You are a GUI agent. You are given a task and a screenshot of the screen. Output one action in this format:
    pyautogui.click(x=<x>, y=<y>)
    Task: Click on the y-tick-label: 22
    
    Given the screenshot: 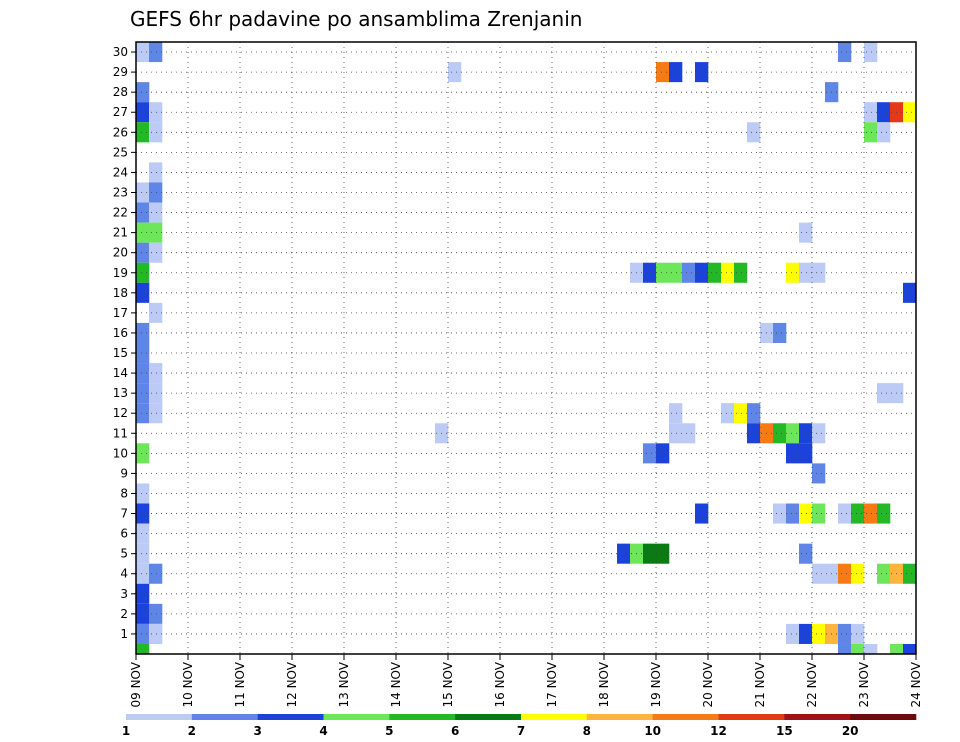 What is the action you would take?
    pyautogui.click(x=120, y=213)
    